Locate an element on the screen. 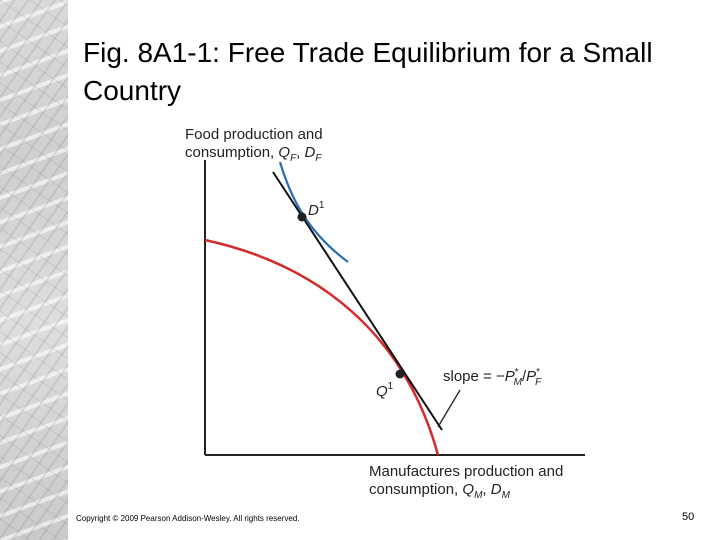  point-q1 is located at coordinates (400, 374).